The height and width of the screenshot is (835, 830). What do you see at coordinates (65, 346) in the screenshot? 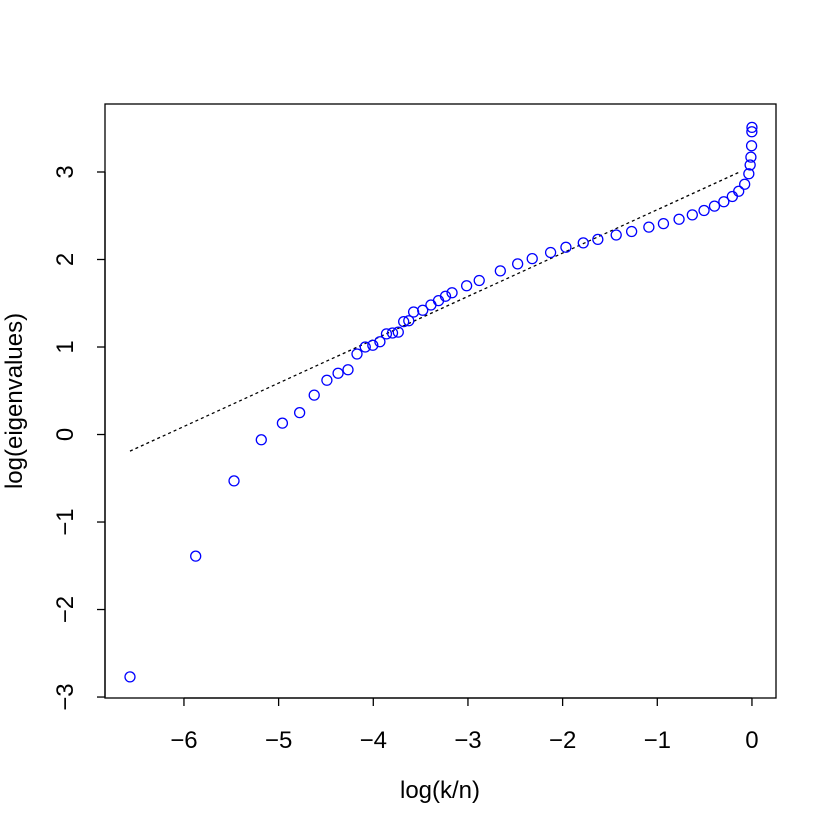
I see `y-tick-label: 1` at bounding box center [65, 346].